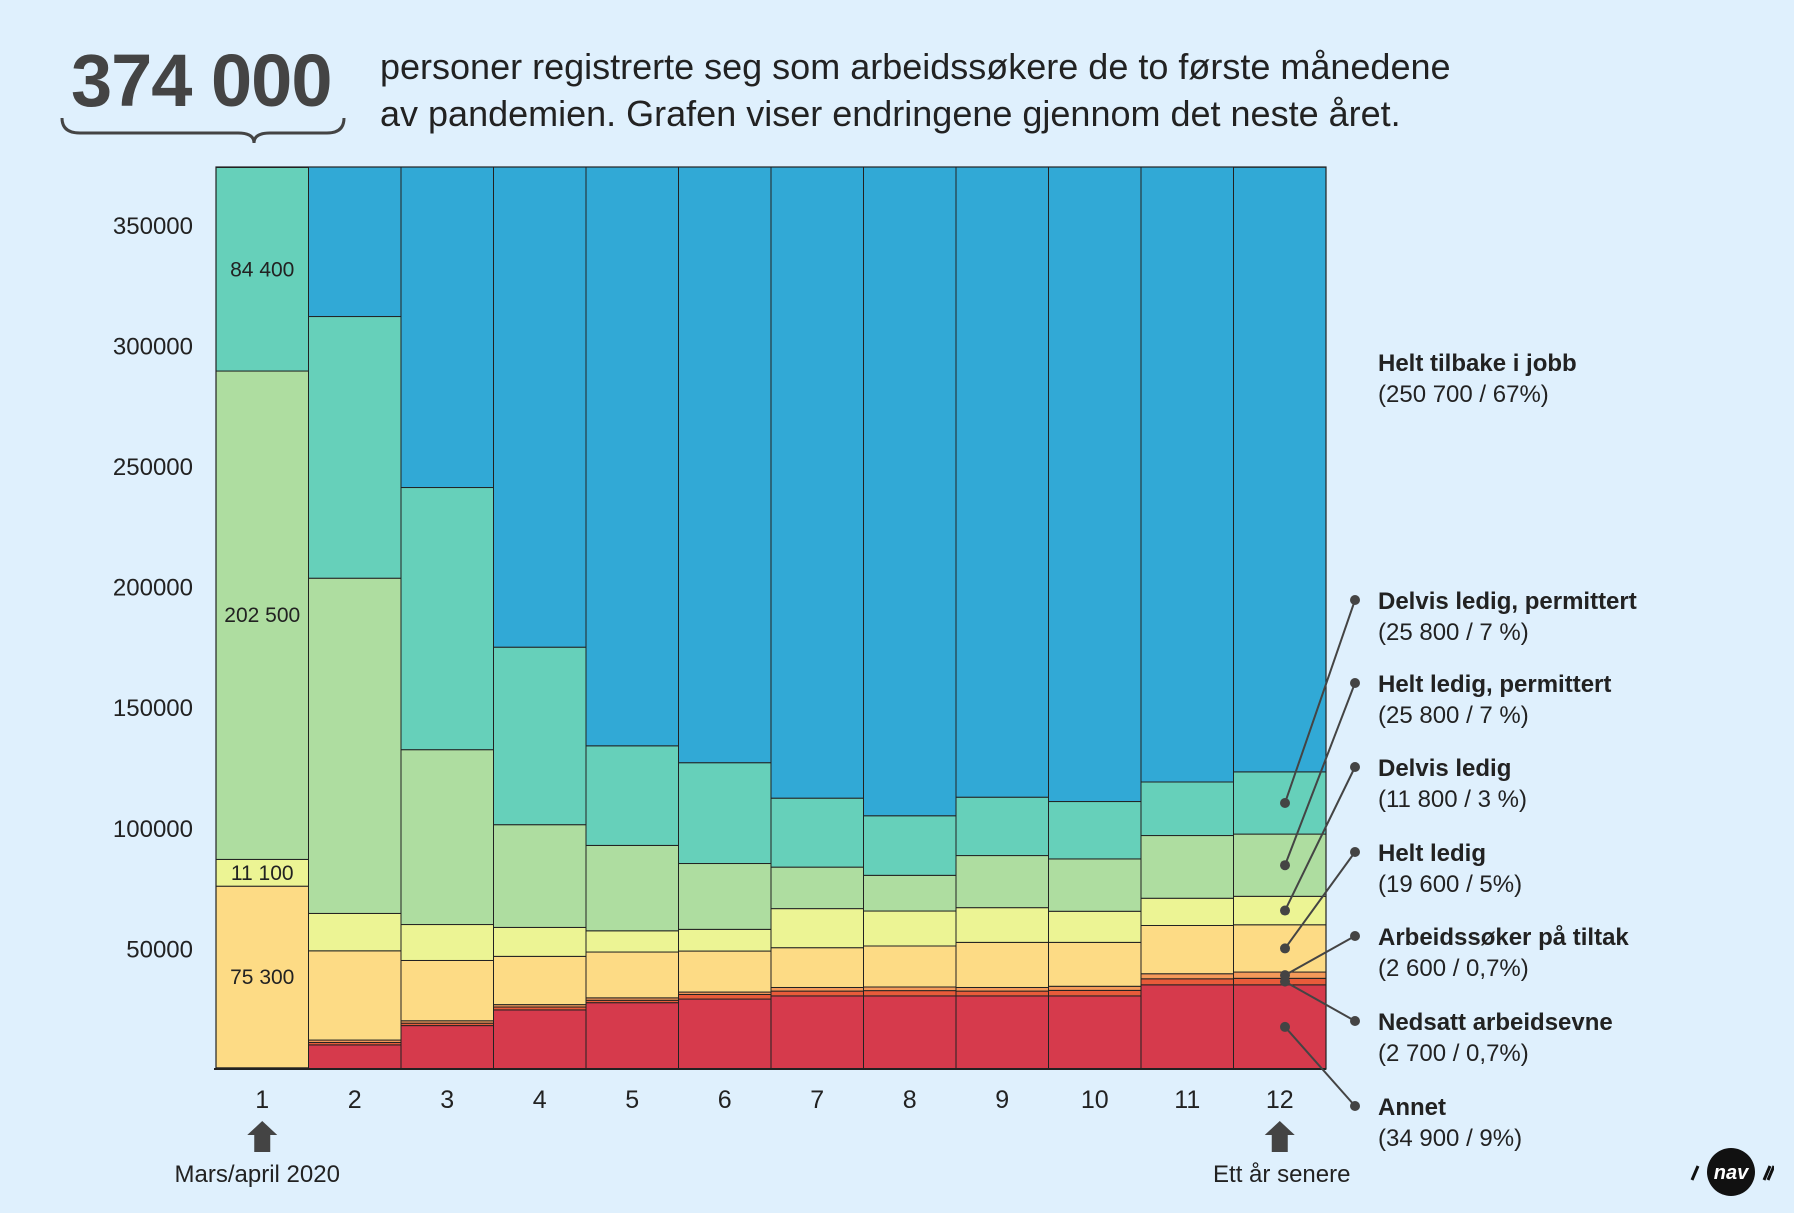 The height and width of the screenshot is (1213, 1794). I want to click on svg-text: nav, so click(1732, 1173).